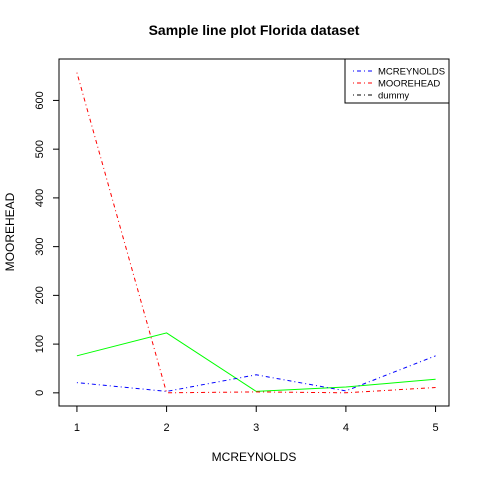  I want to click on x-axis: 1 2 3 4 5, so click(256, 420).